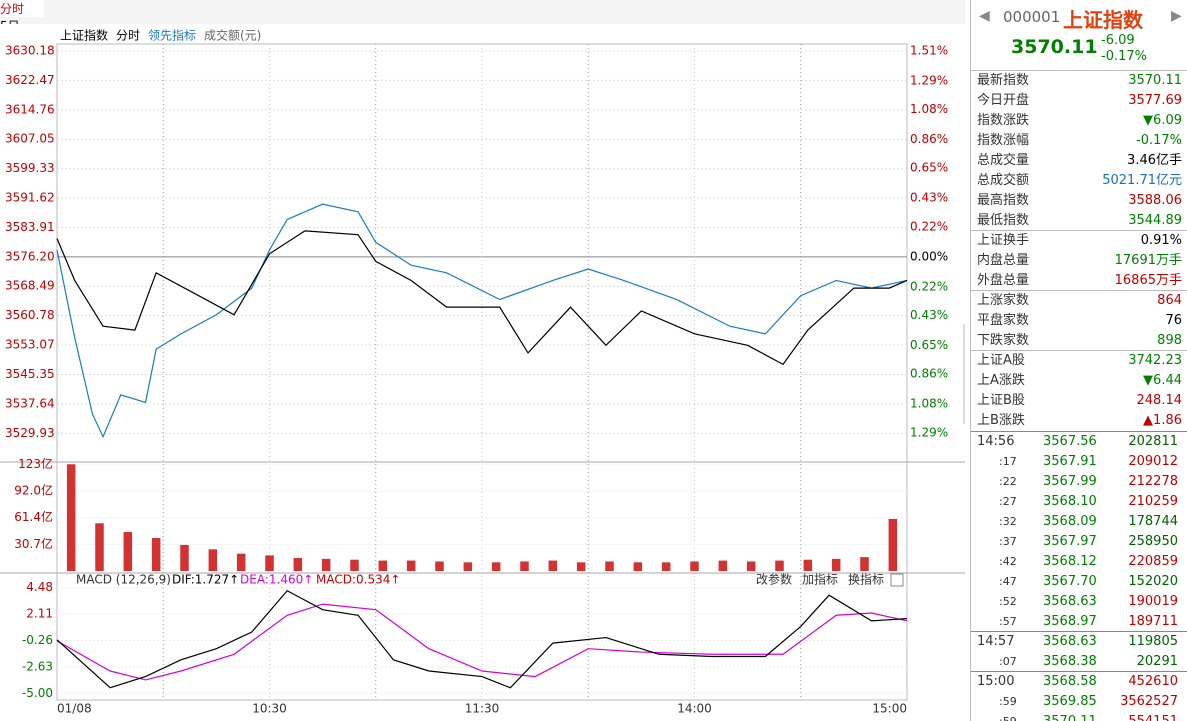  What do you see at coordinates (482, 642) in the screenshot?
I see `dea-line` at bounding box center [482, 642].